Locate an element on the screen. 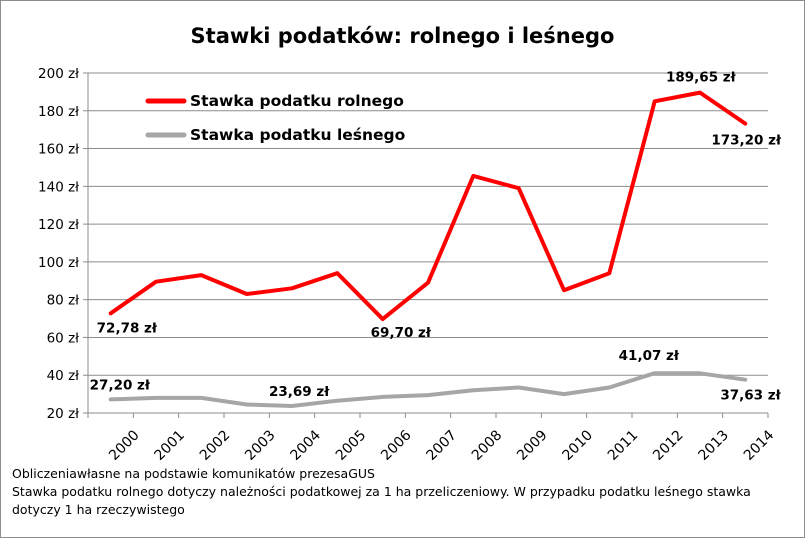 This screenshot has height=538, width=805. x-tick-label: 2002 is located at coordinates (215, 445).